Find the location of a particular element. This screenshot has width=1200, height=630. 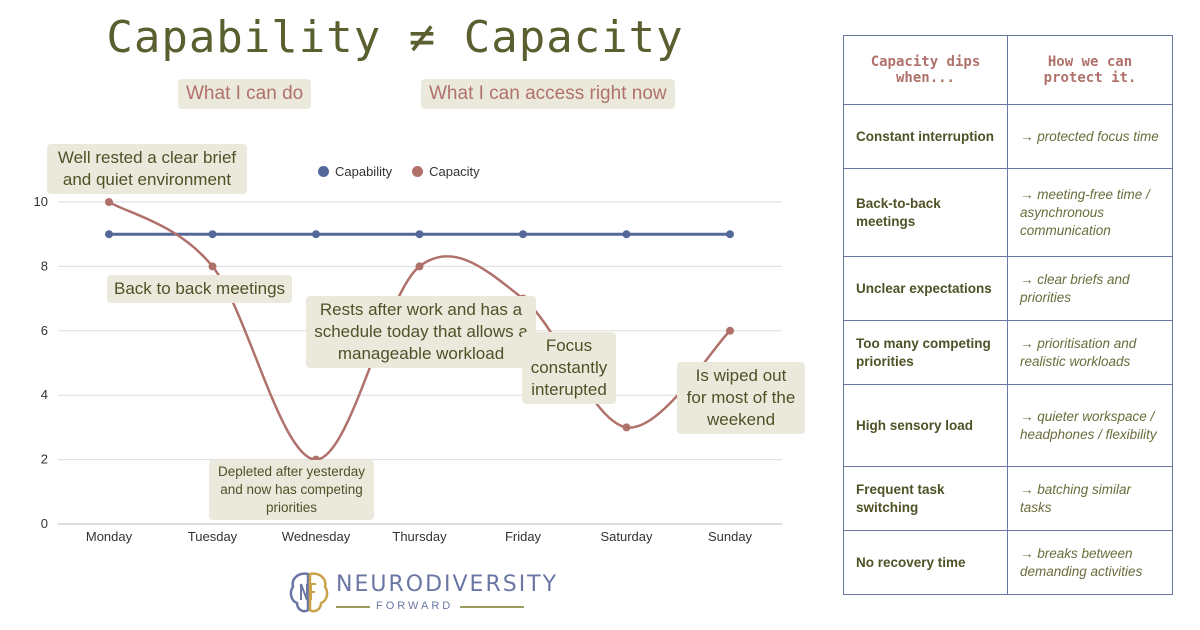

x-tick-label: Thursday is located at coordinates (419, 536).